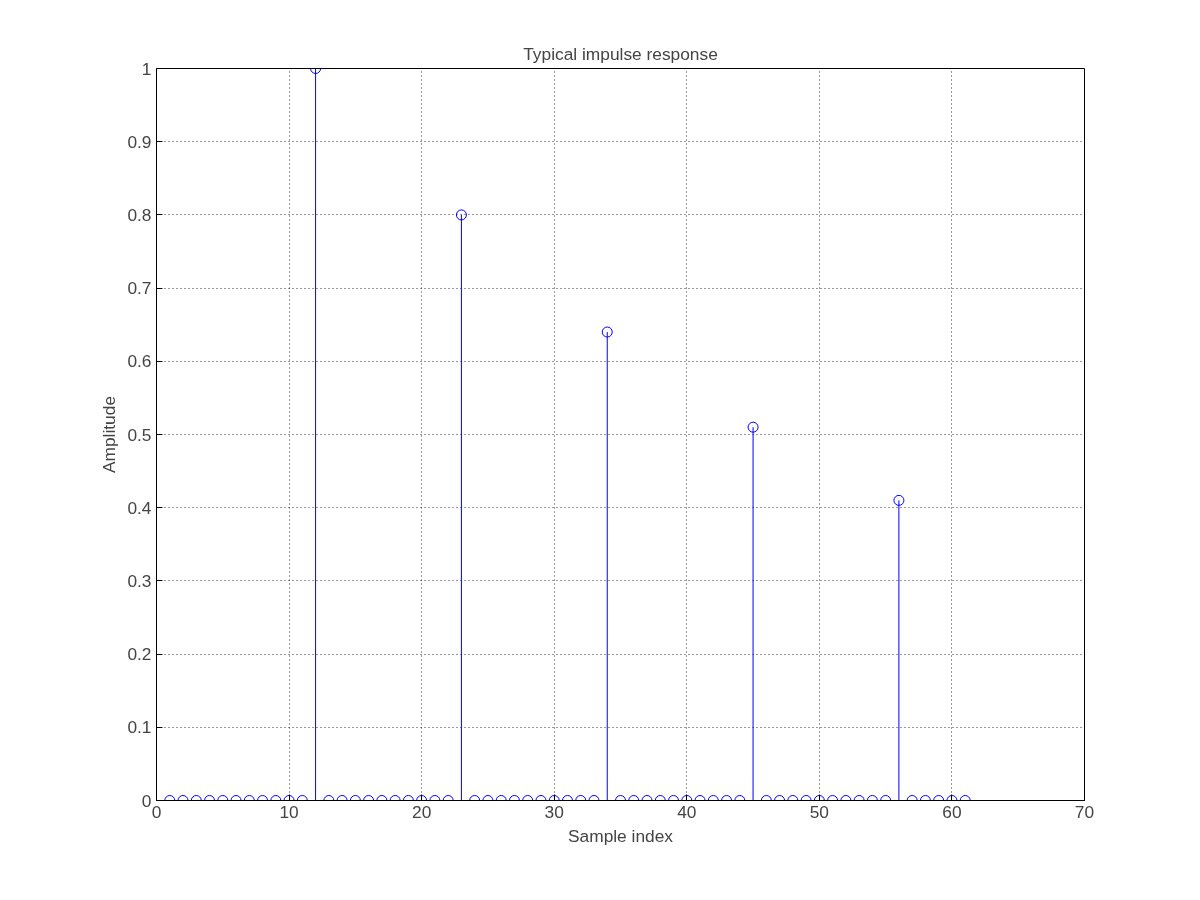  What do you see at coordinates (146, 68) in the screenshot?
I see `y-tick-label: 1` at bounding box center [146, 68].